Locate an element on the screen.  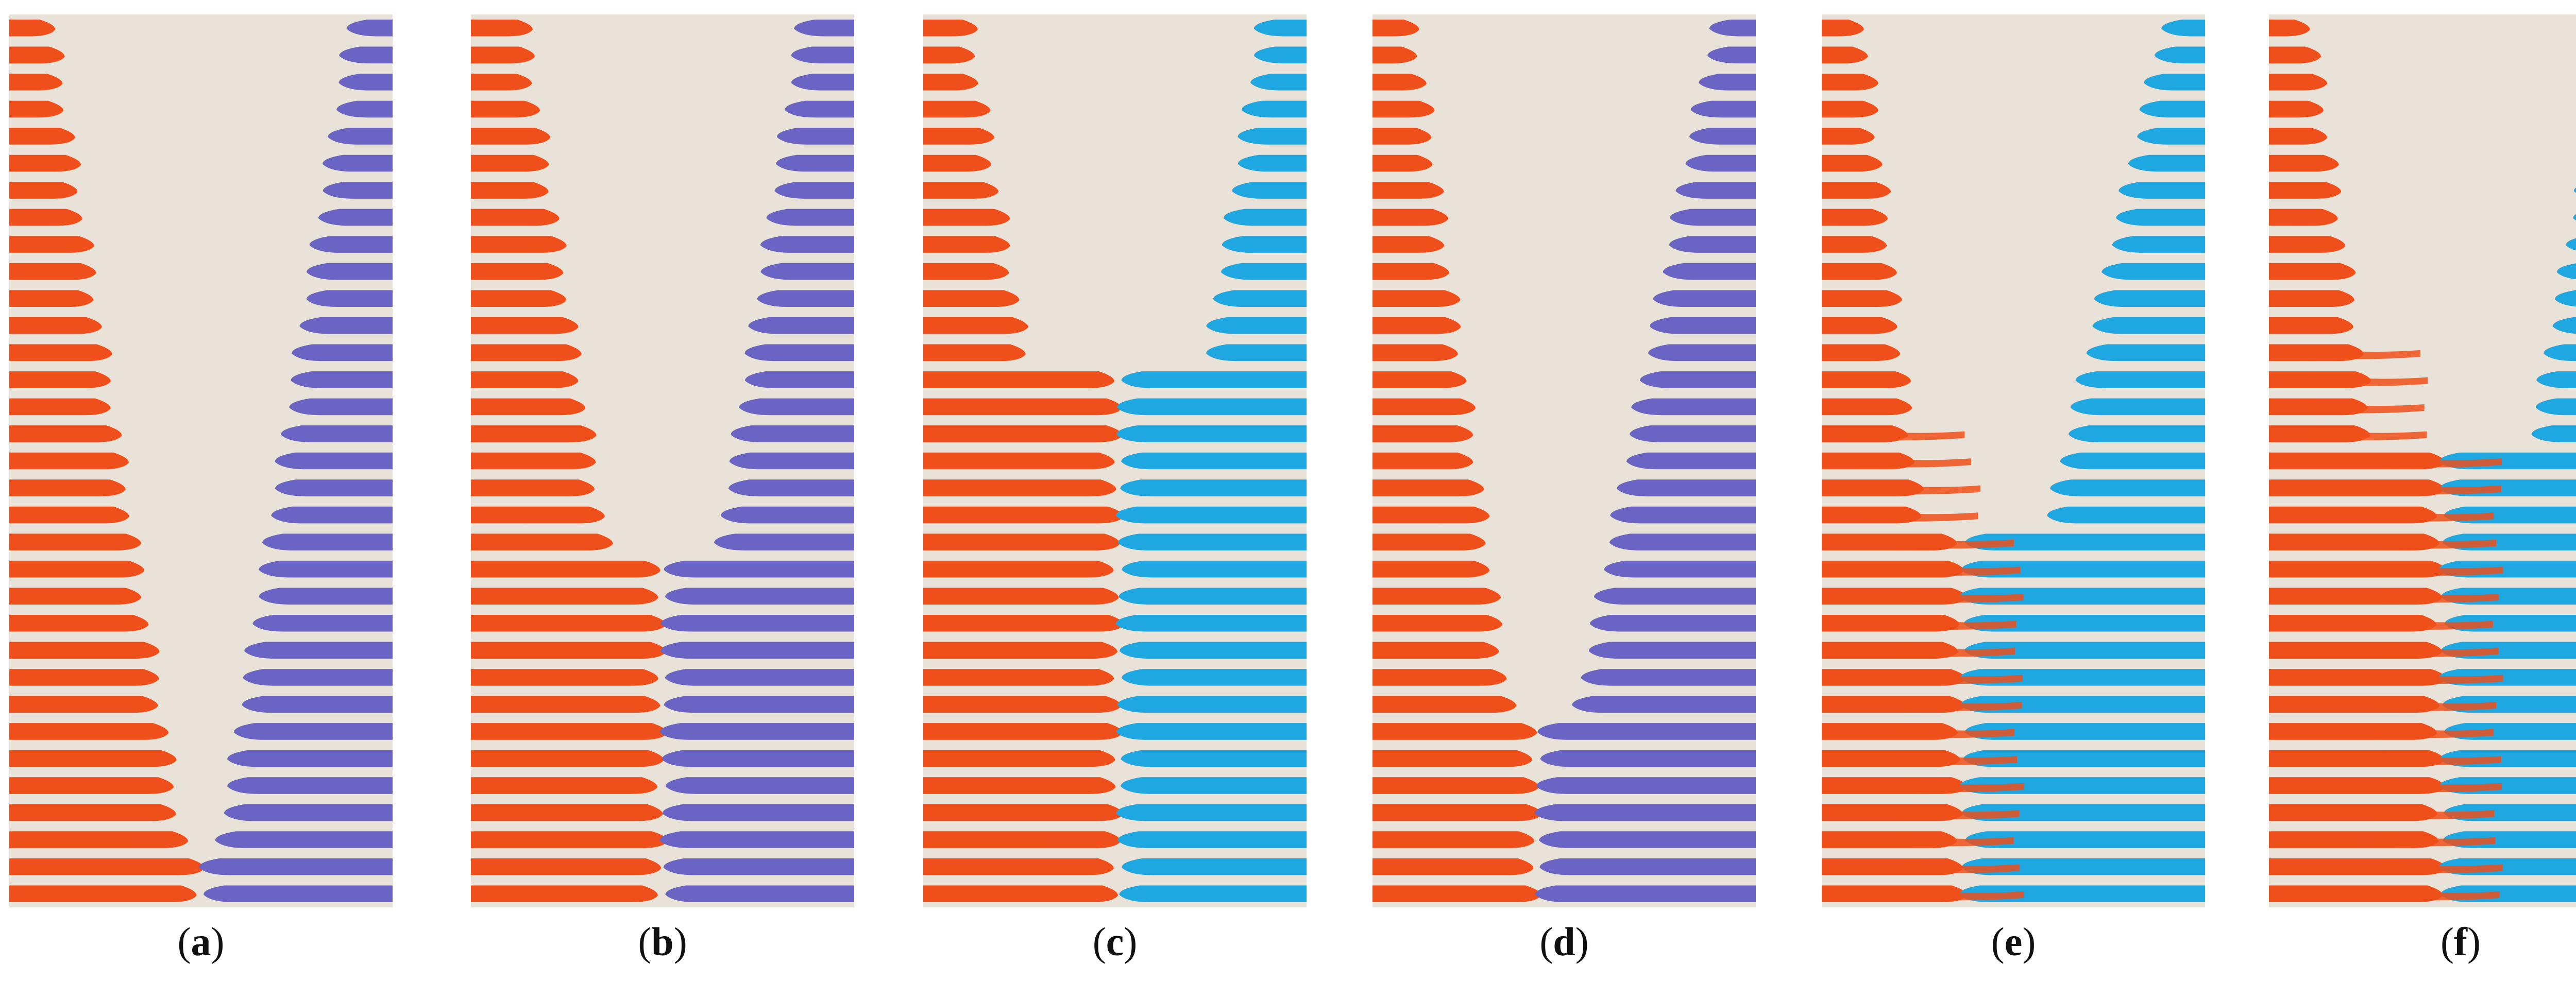
panel-c-caption: (c) is located at coordinates (1115, 941).